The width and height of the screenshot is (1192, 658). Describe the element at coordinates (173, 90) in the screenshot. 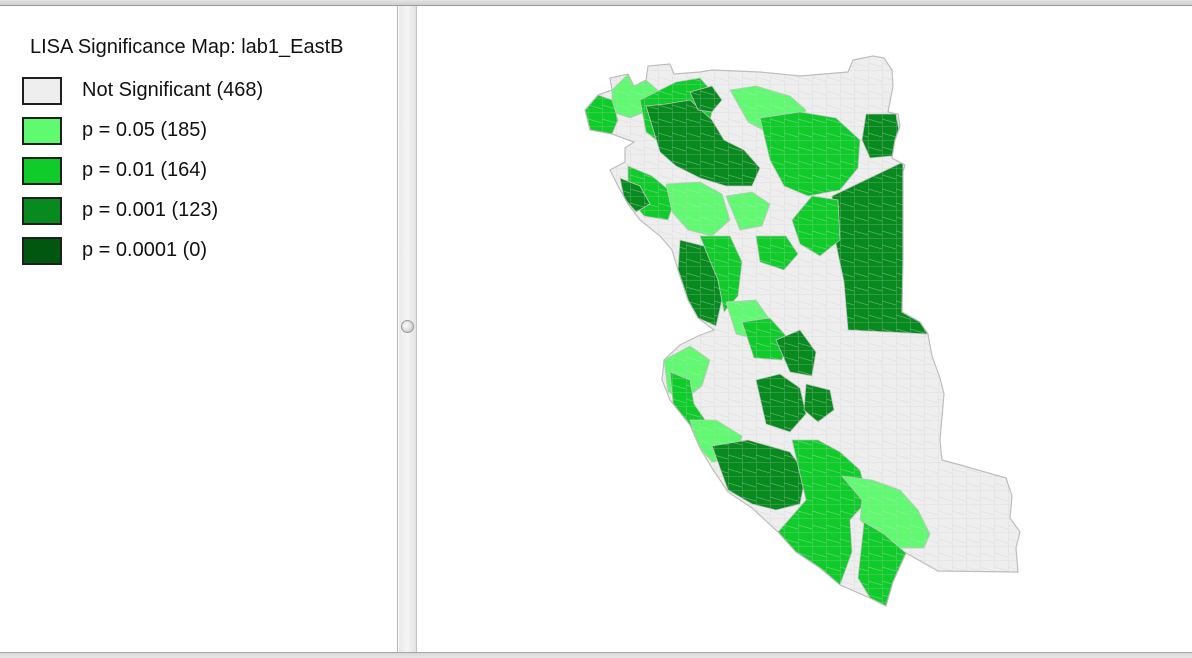

I see `legend-label-not-significant: Not Significant (468)` at that location.